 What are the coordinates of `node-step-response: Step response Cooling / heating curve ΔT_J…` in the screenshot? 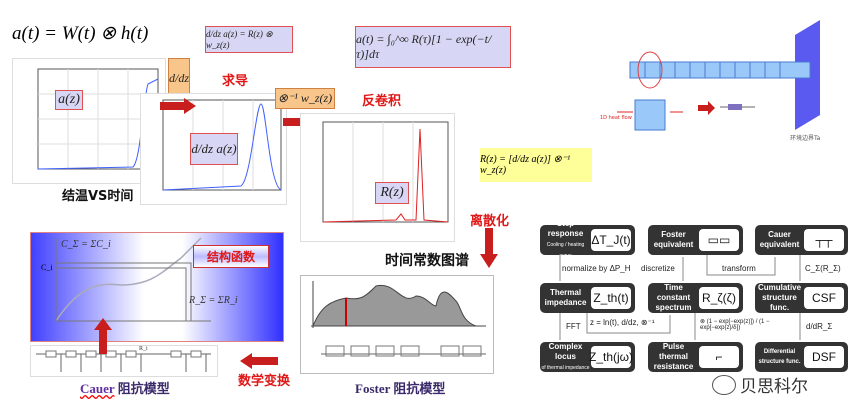 It's located at (587, 239).